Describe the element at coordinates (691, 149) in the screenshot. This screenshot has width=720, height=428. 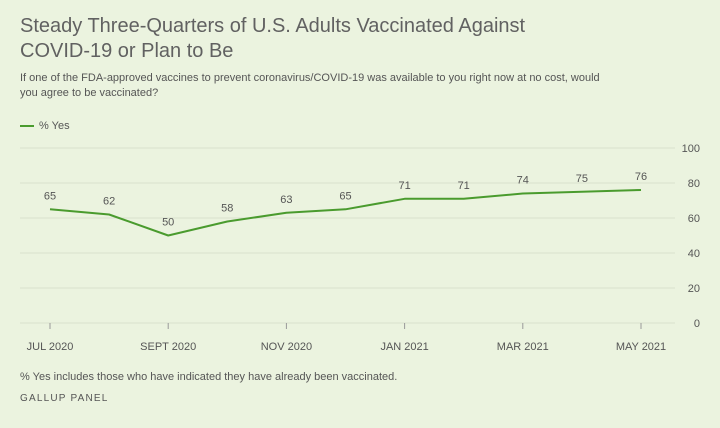
I see `y-tick-label: 100` at that location.